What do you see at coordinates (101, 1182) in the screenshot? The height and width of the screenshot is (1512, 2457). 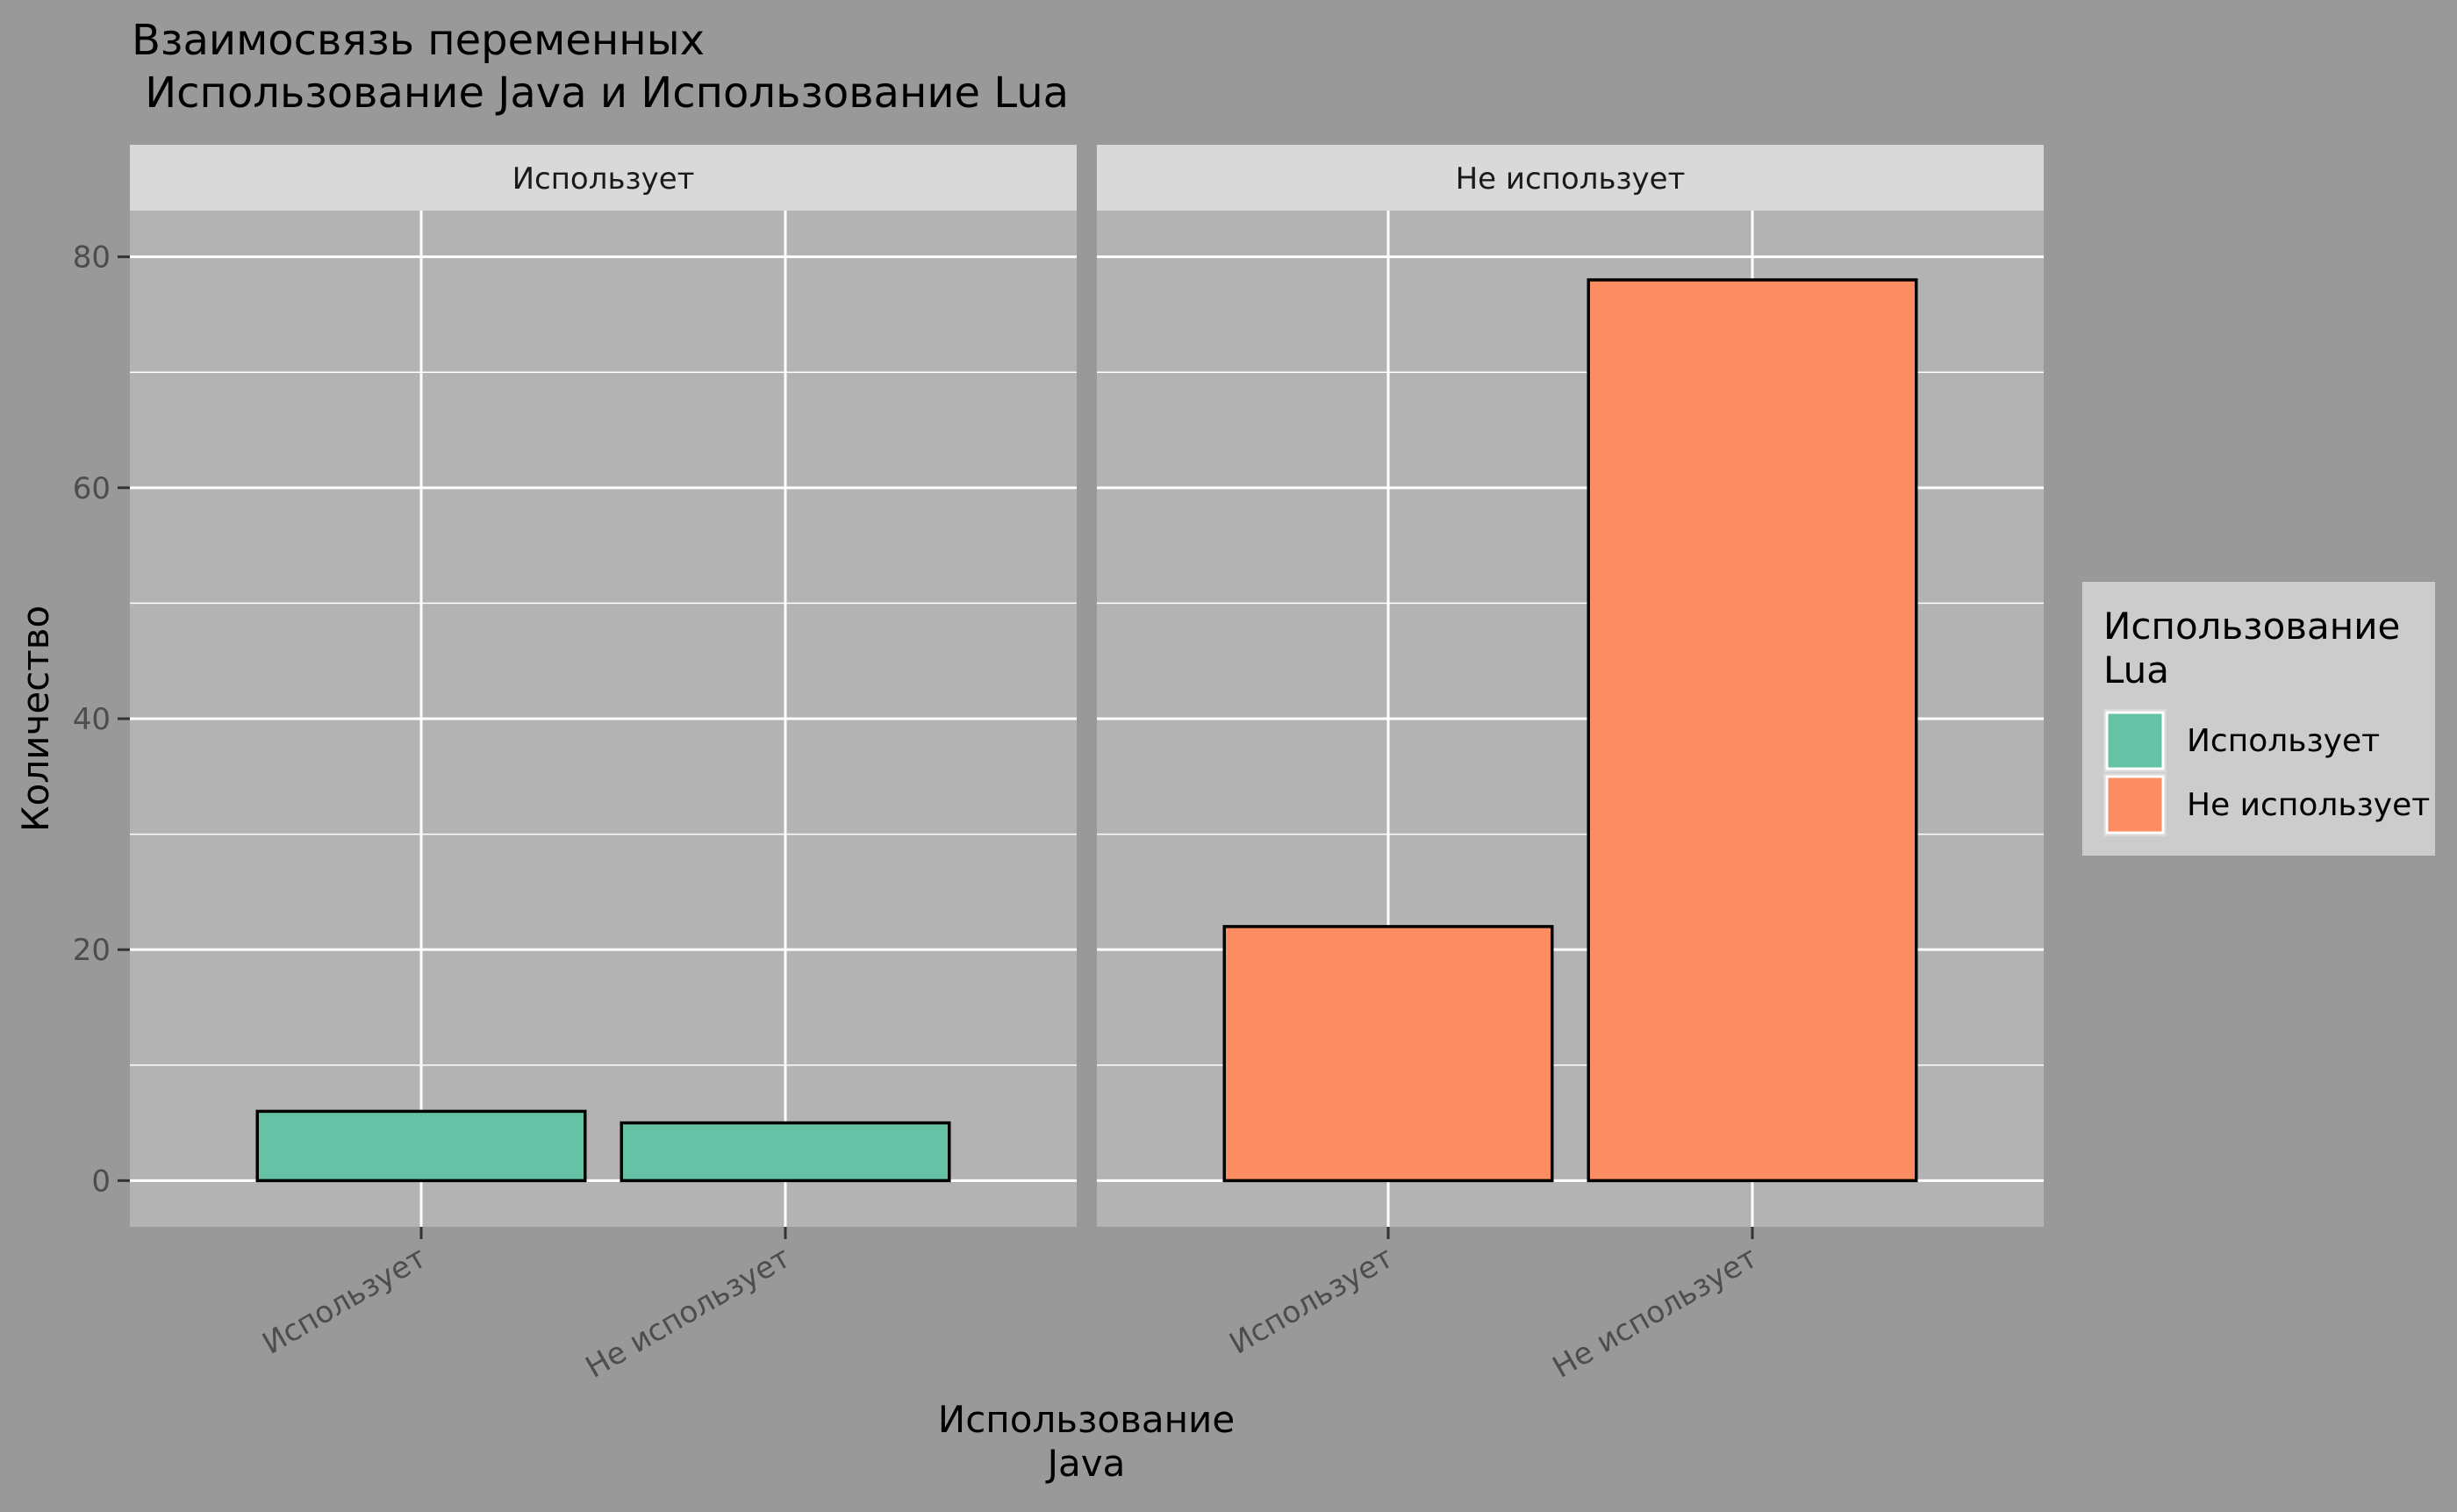 I see `y-tick-label: 0` at bounding box center [101, 1182].